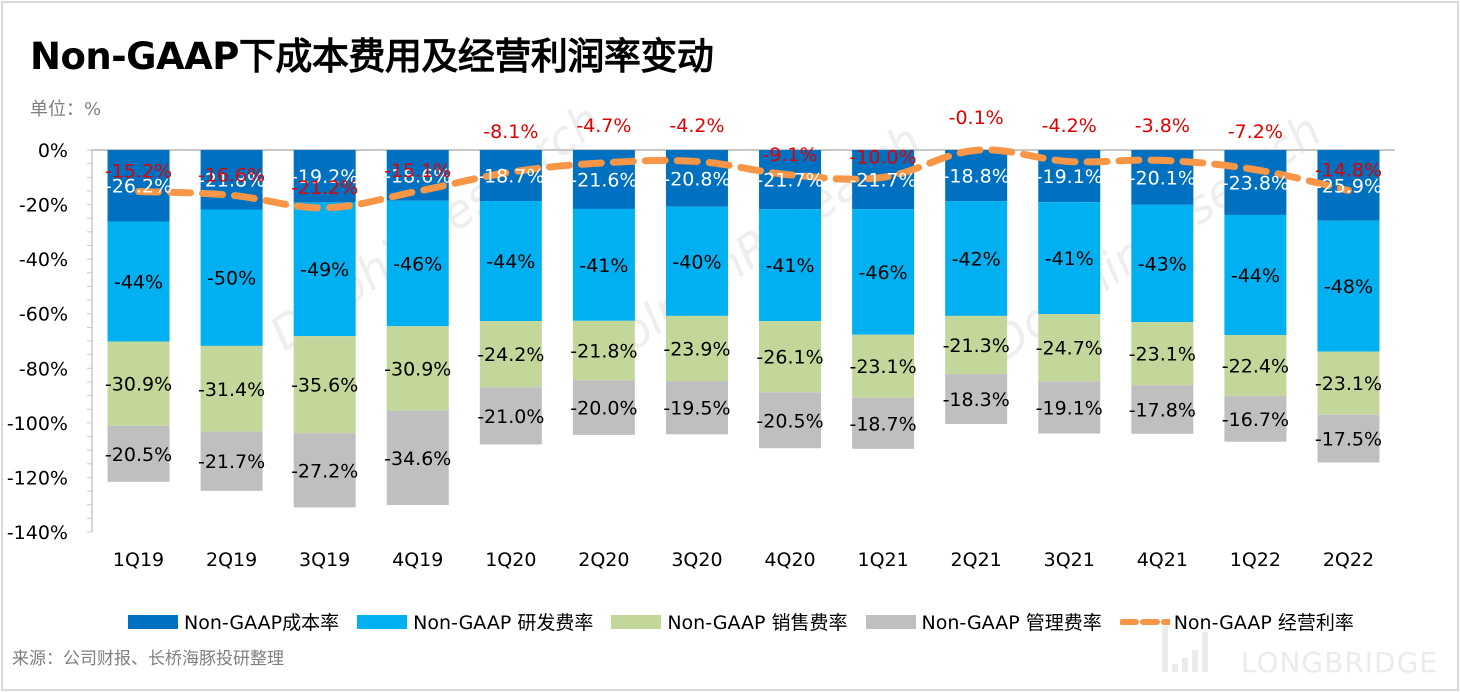  Describe the element at coordinates (882, 157) in the screenshot. I see `data-label-op-margin: -10.0%` at that location.